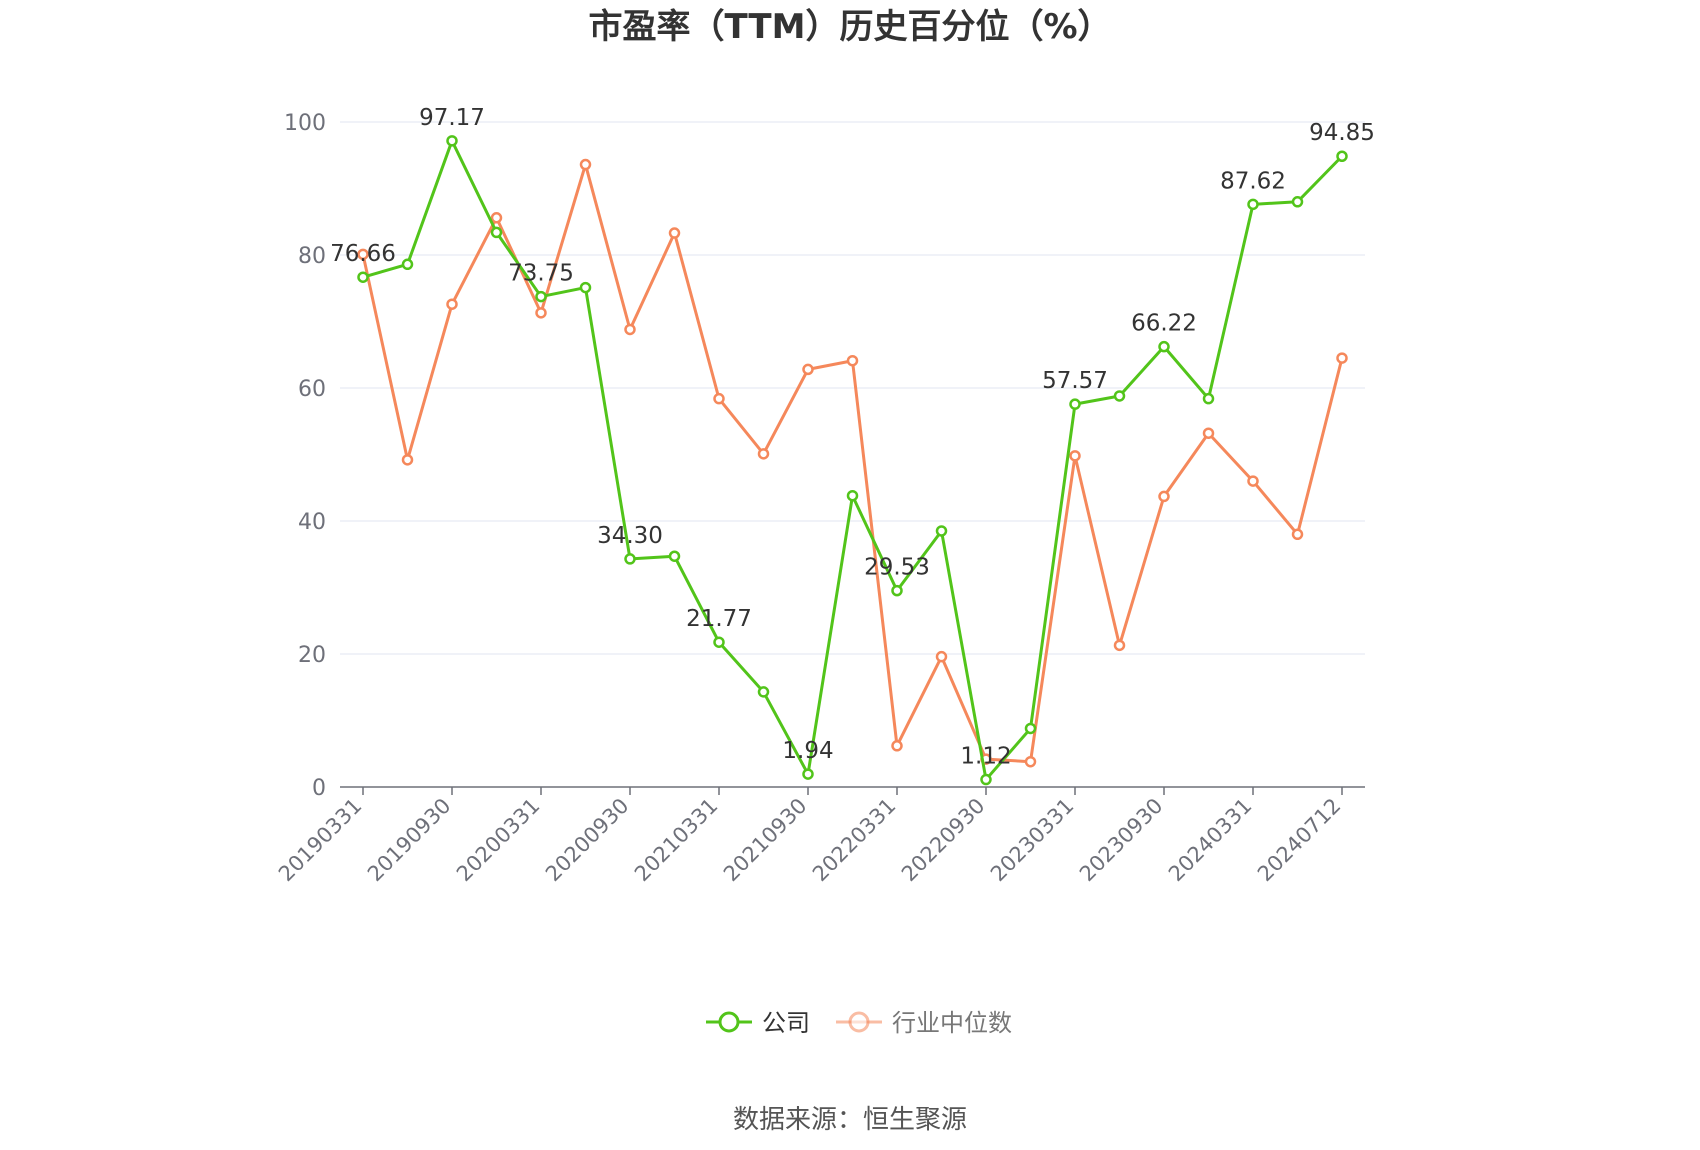 This screenshot has width=1700, height=1150. Describe the element at coordinates (409, 840) in the screenshot. I see `x-tick-label: 20190930` at that location.